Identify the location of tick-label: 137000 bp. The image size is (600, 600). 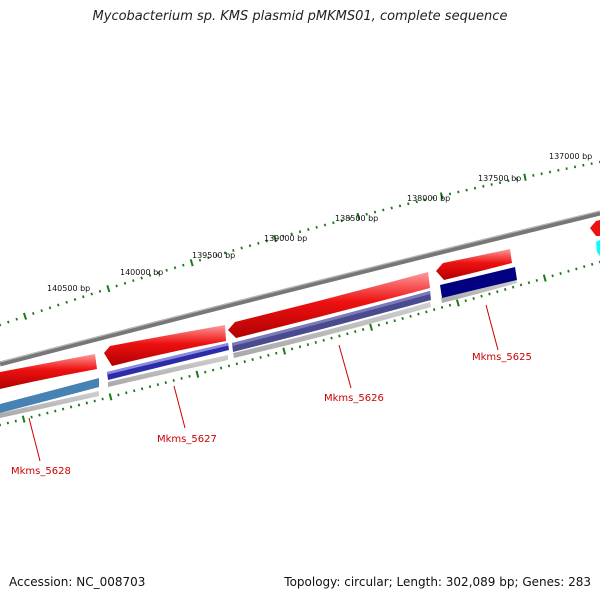
(570, 156).